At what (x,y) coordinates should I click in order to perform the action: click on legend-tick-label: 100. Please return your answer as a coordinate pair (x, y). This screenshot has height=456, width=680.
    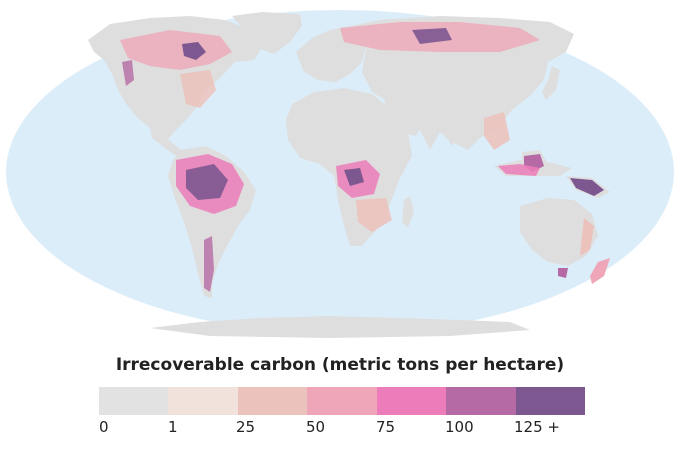
    Looking at the image, I should click on (459, 427).